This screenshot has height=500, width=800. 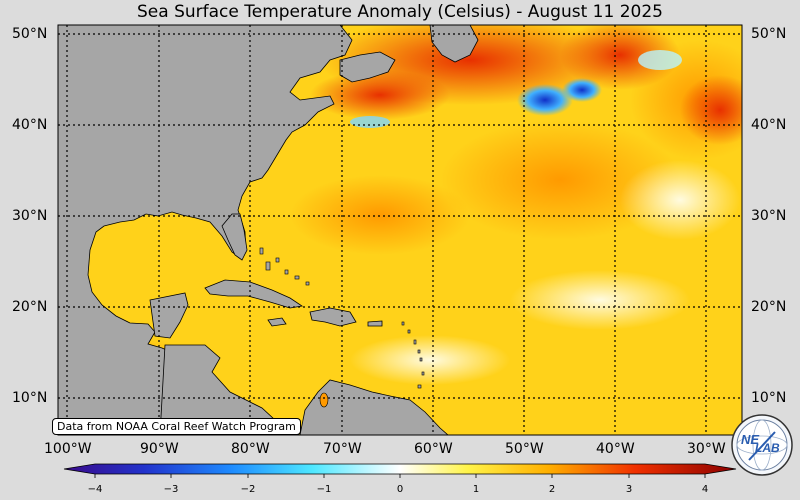 What do you see at coordinates (769, 125) in the screenshot?
I see `lat-label-right: 40°N` at bounding box center [769, 125].